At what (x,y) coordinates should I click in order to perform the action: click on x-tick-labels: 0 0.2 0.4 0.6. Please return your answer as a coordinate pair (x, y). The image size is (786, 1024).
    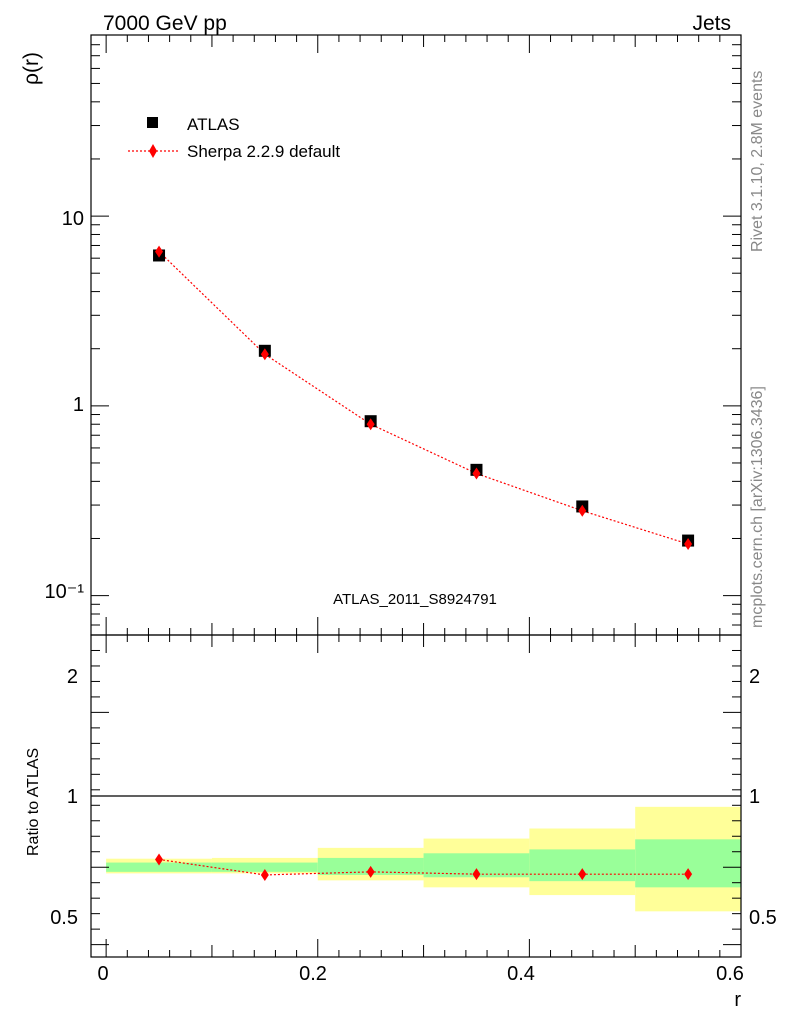
    Looking at the image, I should click on (420, 974).